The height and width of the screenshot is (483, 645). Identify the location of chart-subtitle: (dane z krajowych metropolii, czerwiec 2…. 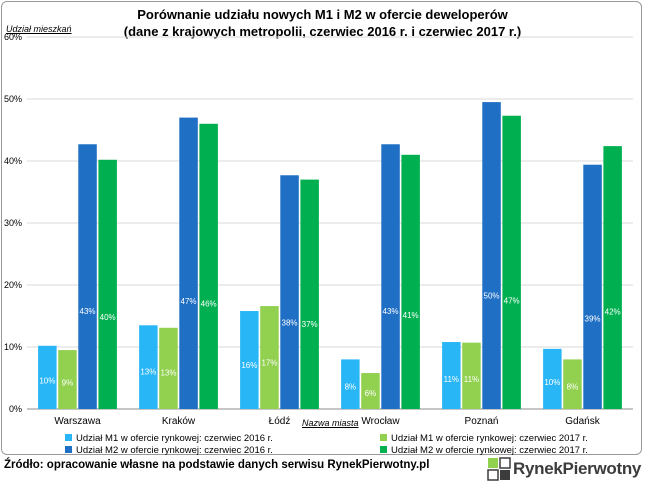
(322, 31).